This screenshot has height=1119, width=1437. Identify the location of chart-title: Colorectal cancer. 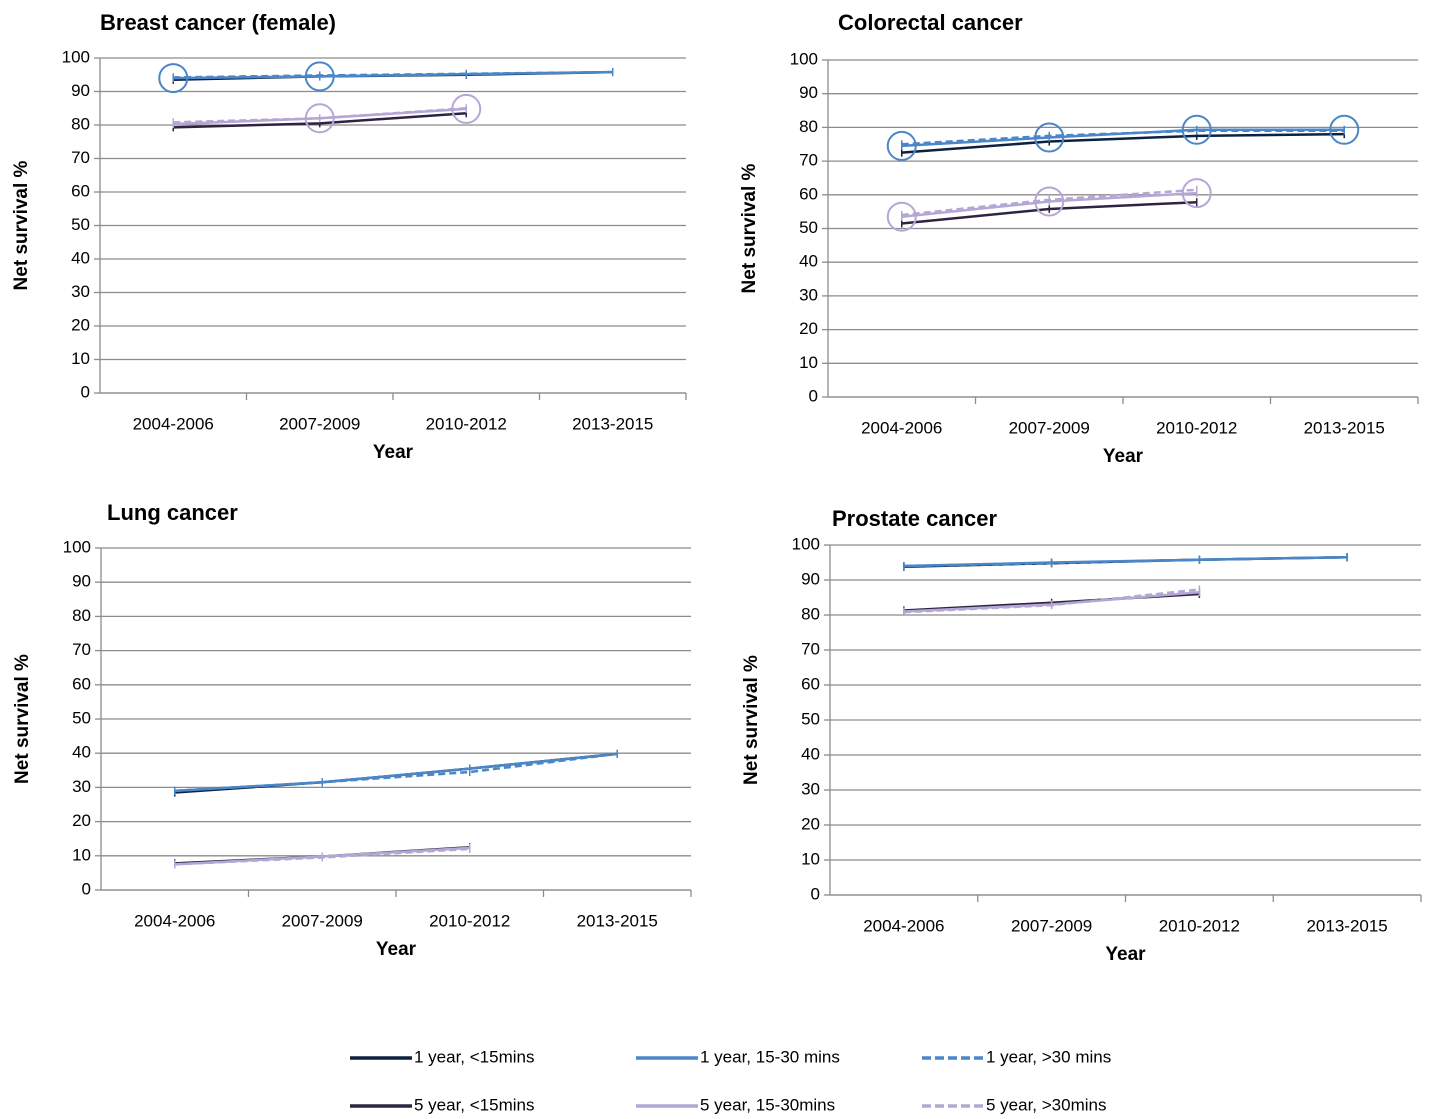
(930, 22).